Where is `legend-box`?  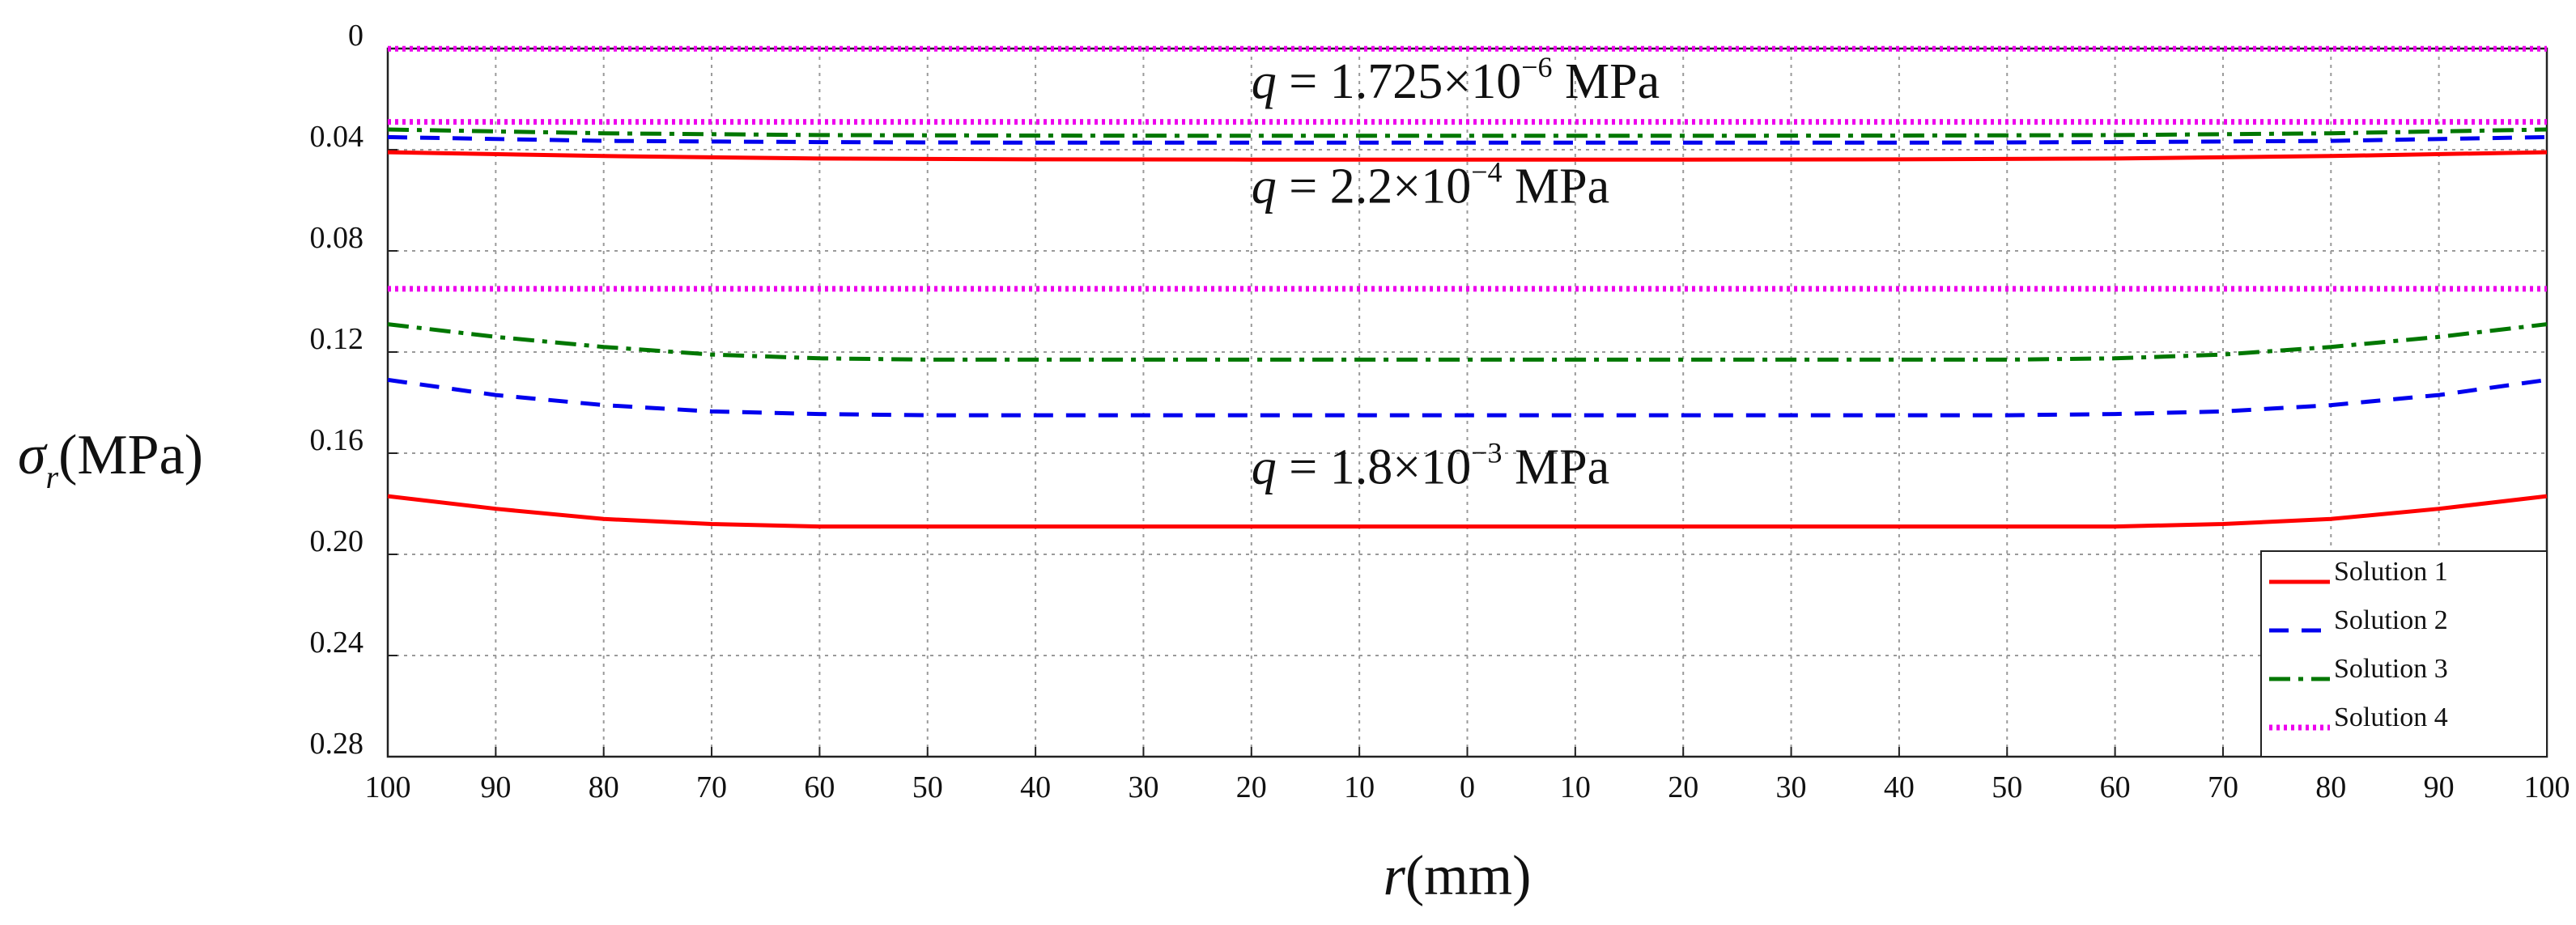
legend-box is located at coordinates (2404, 653).